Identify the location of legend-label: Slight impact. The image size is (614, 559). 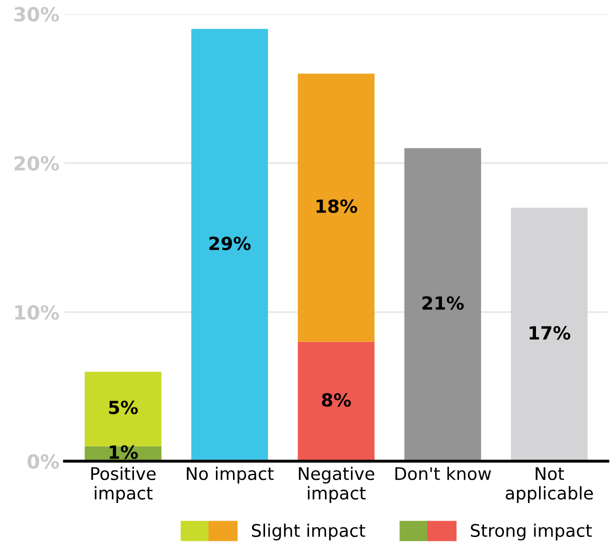
(309, 532).